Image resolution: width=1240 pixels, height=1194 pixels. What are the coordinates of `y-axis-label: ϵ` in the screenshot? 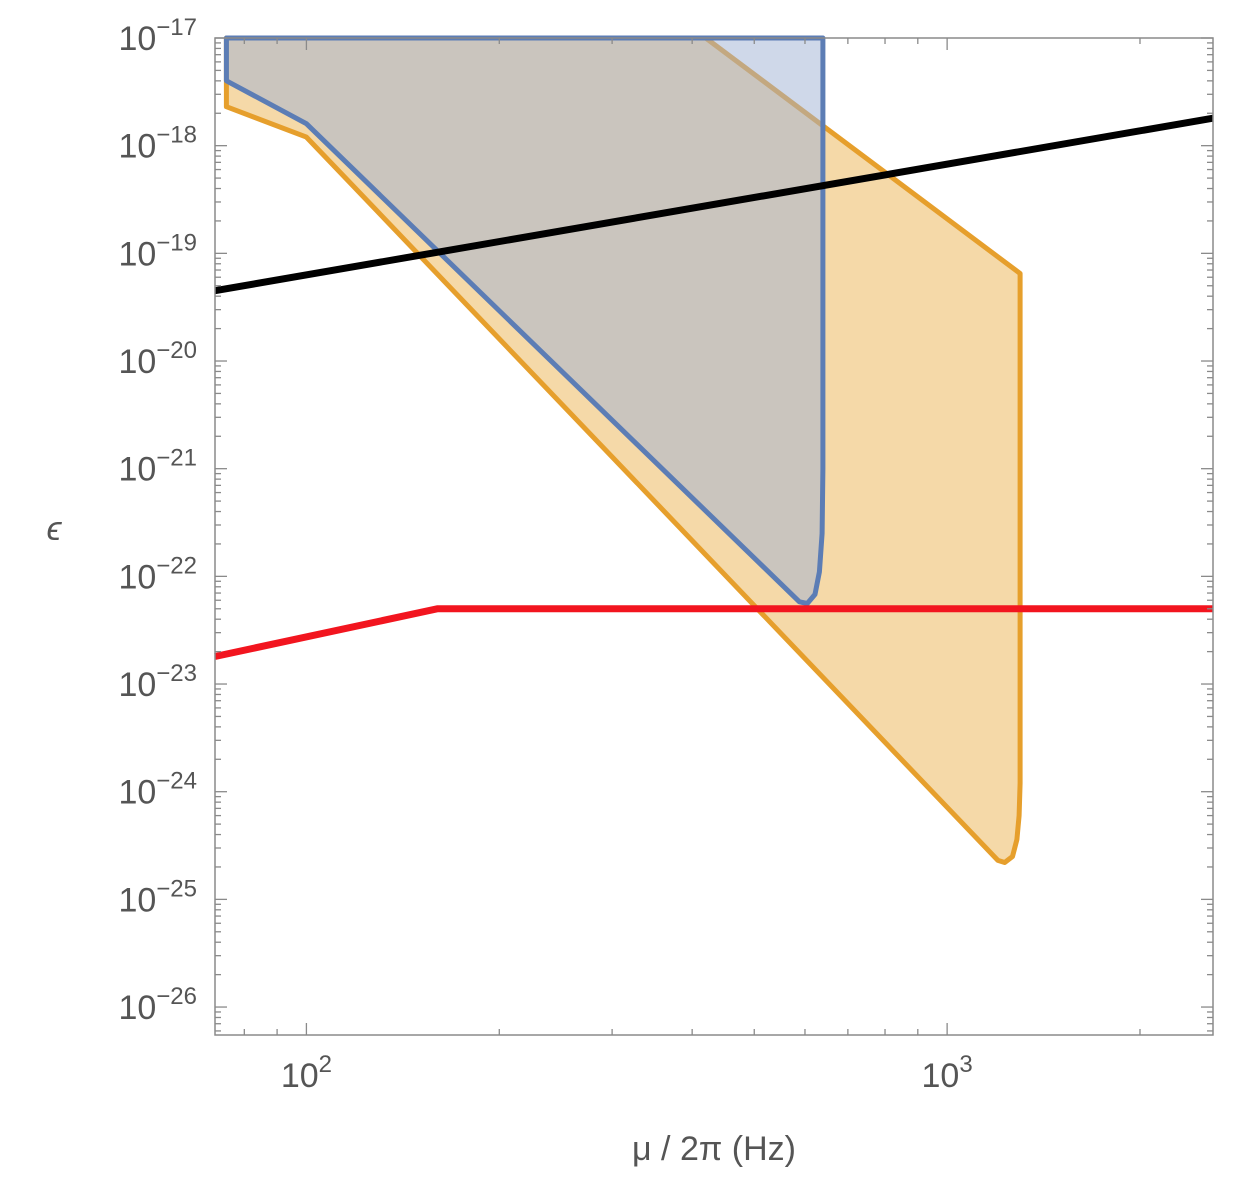 It's located at (55, 529).